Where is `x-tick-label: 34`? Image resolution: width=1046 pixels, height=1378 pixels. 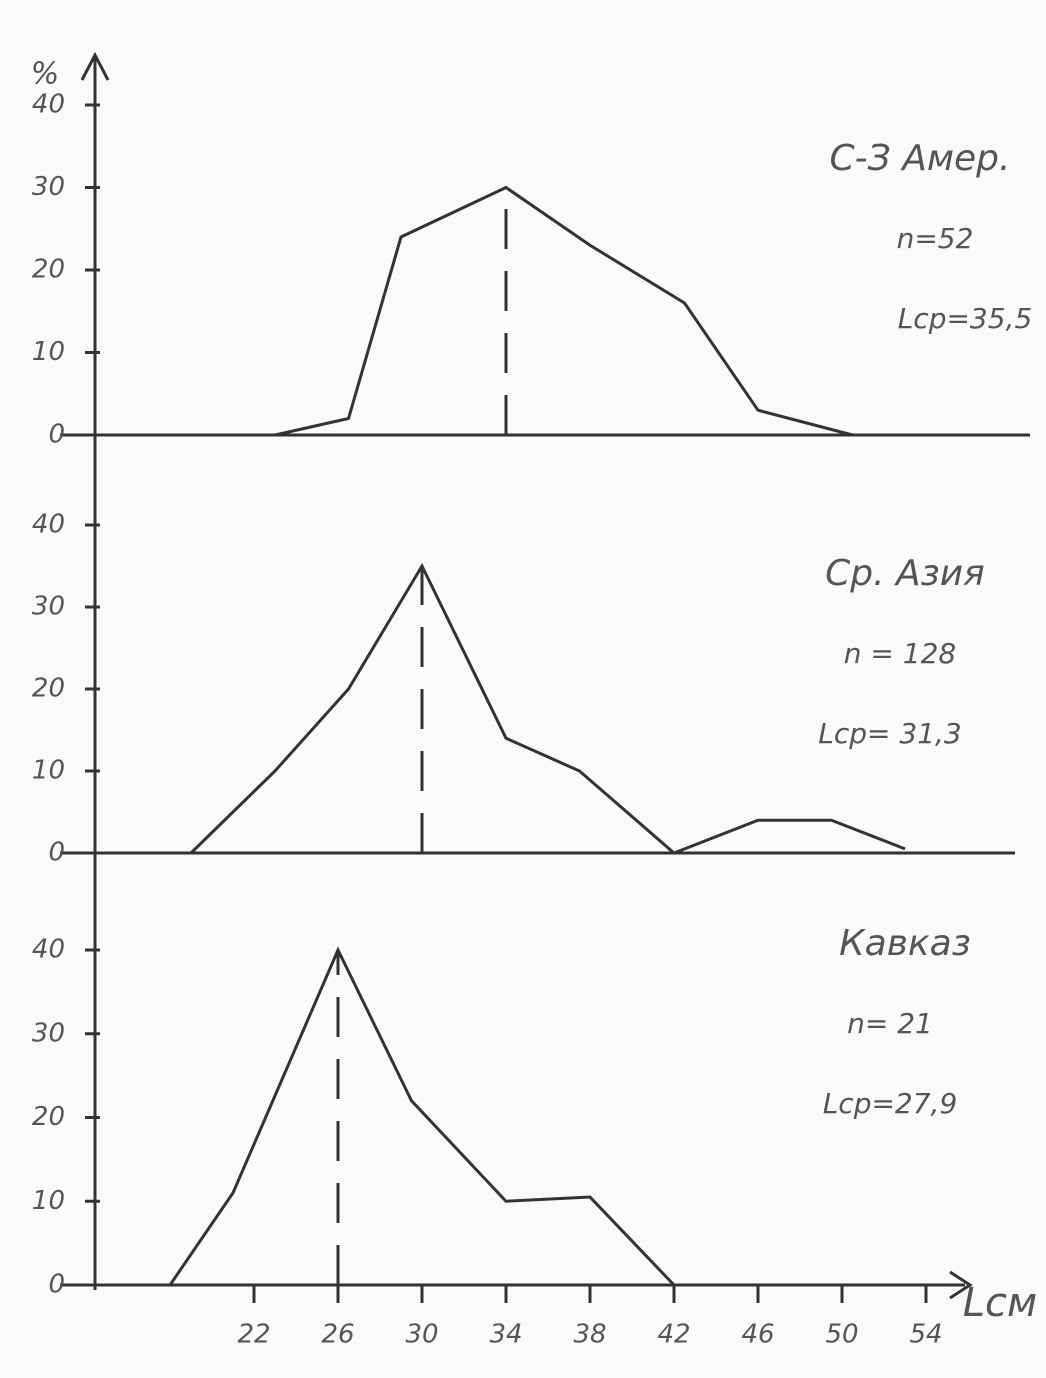
x-tick-label: 34 is located at coordinates (505, 1335).